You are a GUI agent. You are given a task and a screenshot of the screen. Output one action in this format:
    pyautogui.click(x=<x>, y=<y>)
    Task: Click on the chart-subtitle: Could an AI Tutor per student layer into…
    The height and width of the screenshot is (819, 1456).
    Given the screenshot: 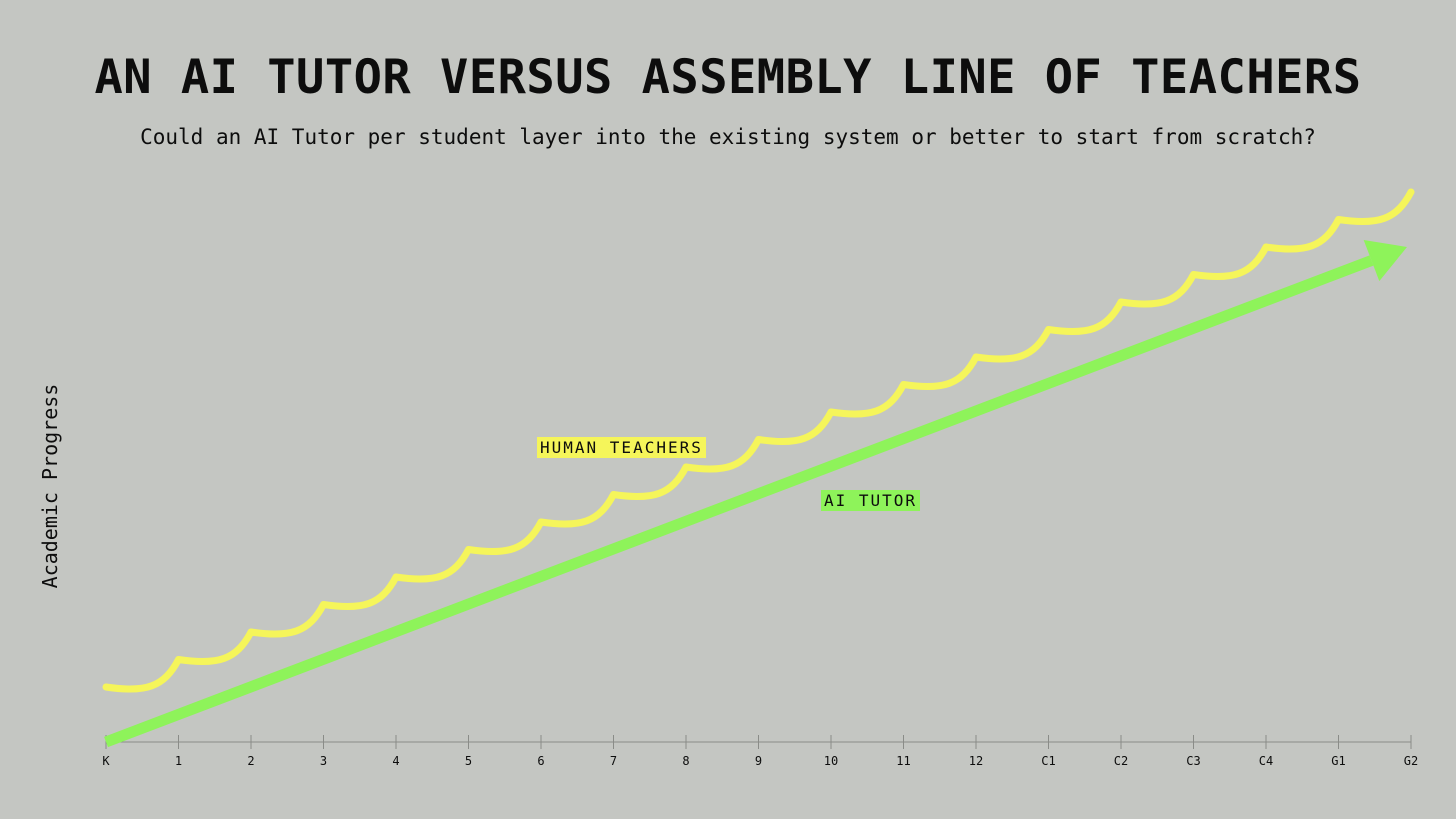 What is the action you would take?
    pyautogui.click(x=728, y=137)
    